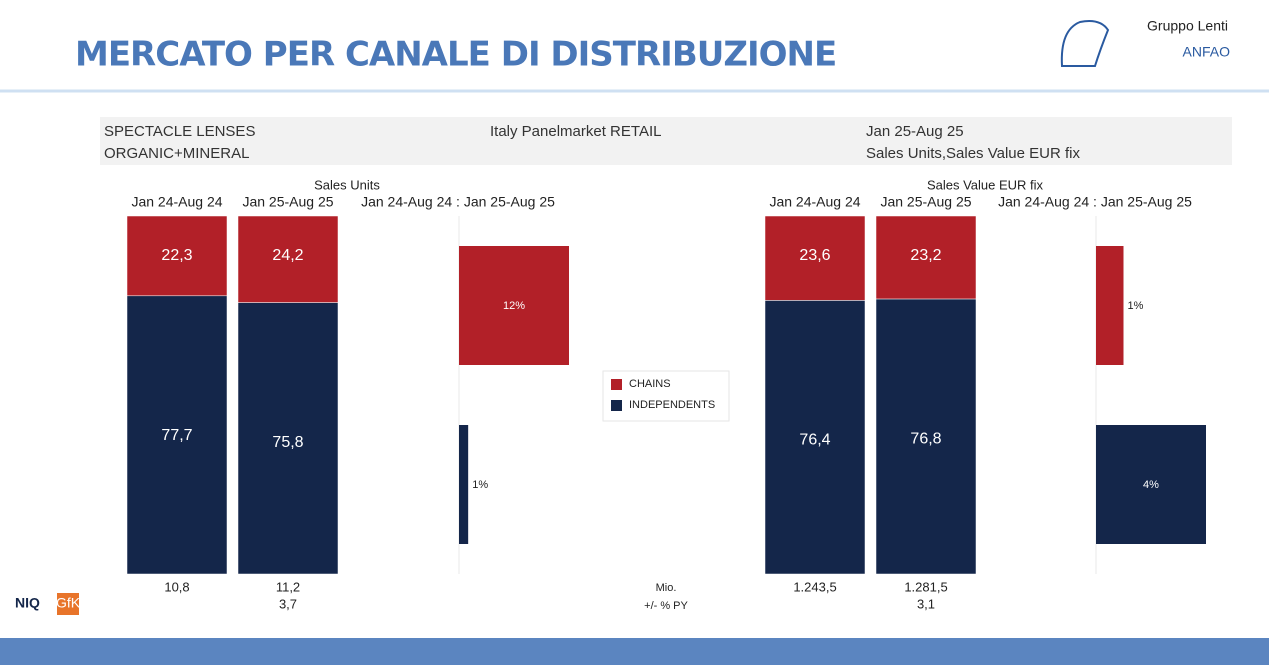 The width and height of the screenshot is (1269, 665). What do you see at coordinates (672, 405) in the screenshot?
I see `legend-label: INDEPENDENTS` at bounding box center [672, 405].